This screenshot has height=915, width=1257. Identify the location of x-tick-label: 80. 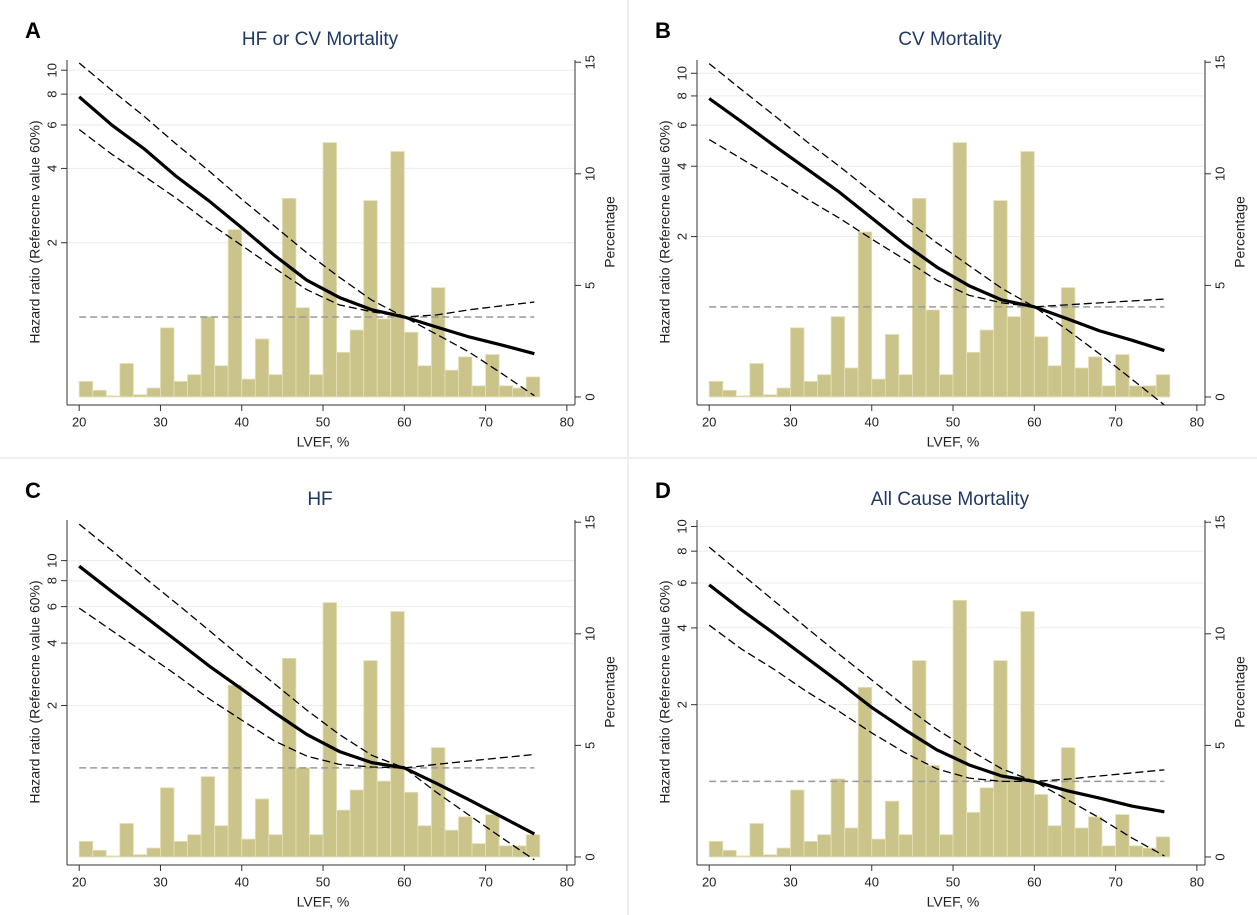
(1197, 421).